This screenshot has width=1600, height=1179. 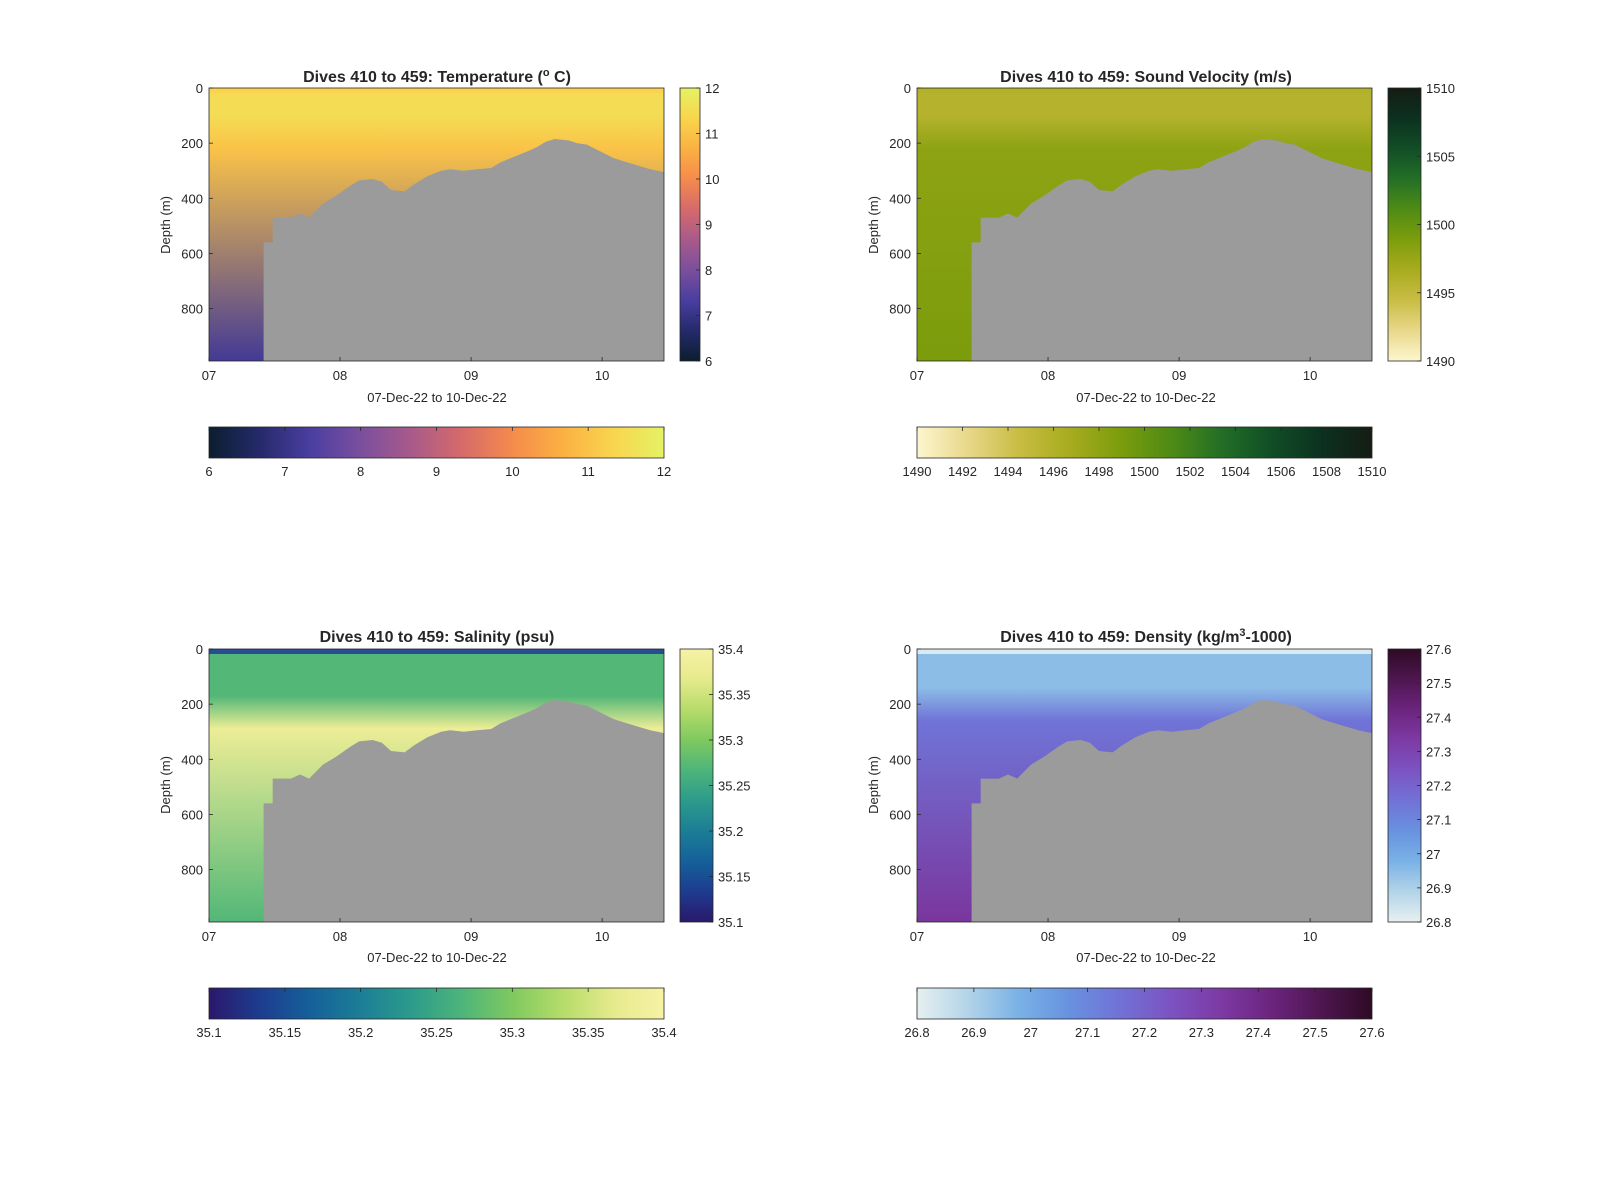 I want to click on hbar-tick-label: 9, so click(x=436, y=471).